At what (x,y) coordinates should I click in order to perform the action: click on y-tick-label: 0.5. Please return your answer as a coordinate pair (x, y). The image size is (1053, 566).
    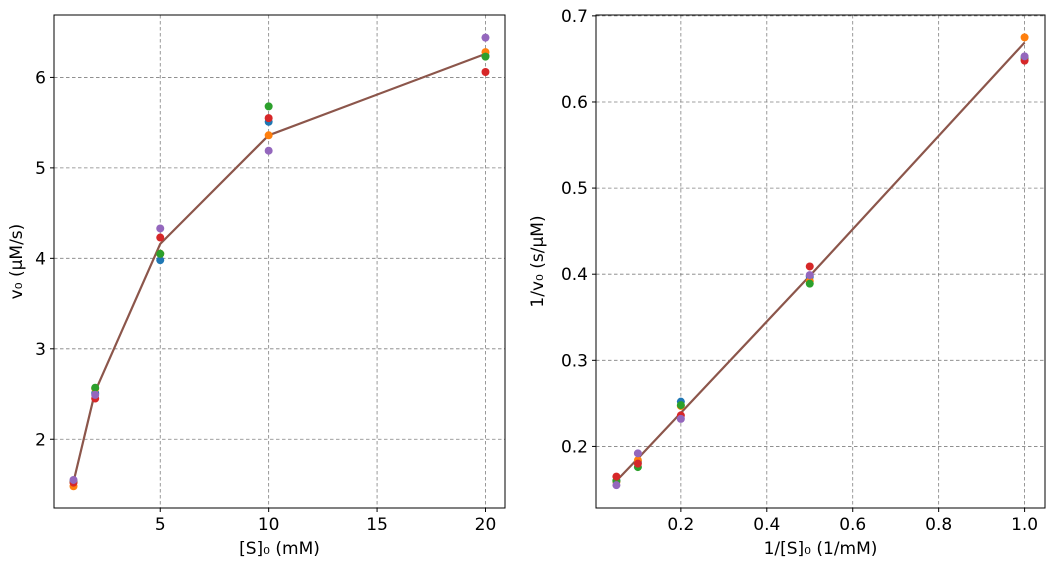
    Looking at the image, I should click on (574, 189).